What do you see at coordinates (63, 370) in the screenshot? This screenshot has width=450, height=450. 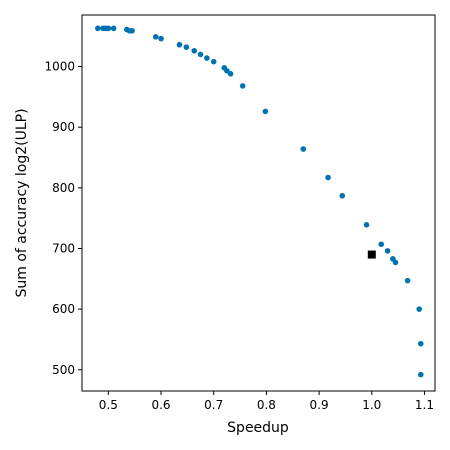 I see `y-tick-label: 500` at bounding box center [63, 370].